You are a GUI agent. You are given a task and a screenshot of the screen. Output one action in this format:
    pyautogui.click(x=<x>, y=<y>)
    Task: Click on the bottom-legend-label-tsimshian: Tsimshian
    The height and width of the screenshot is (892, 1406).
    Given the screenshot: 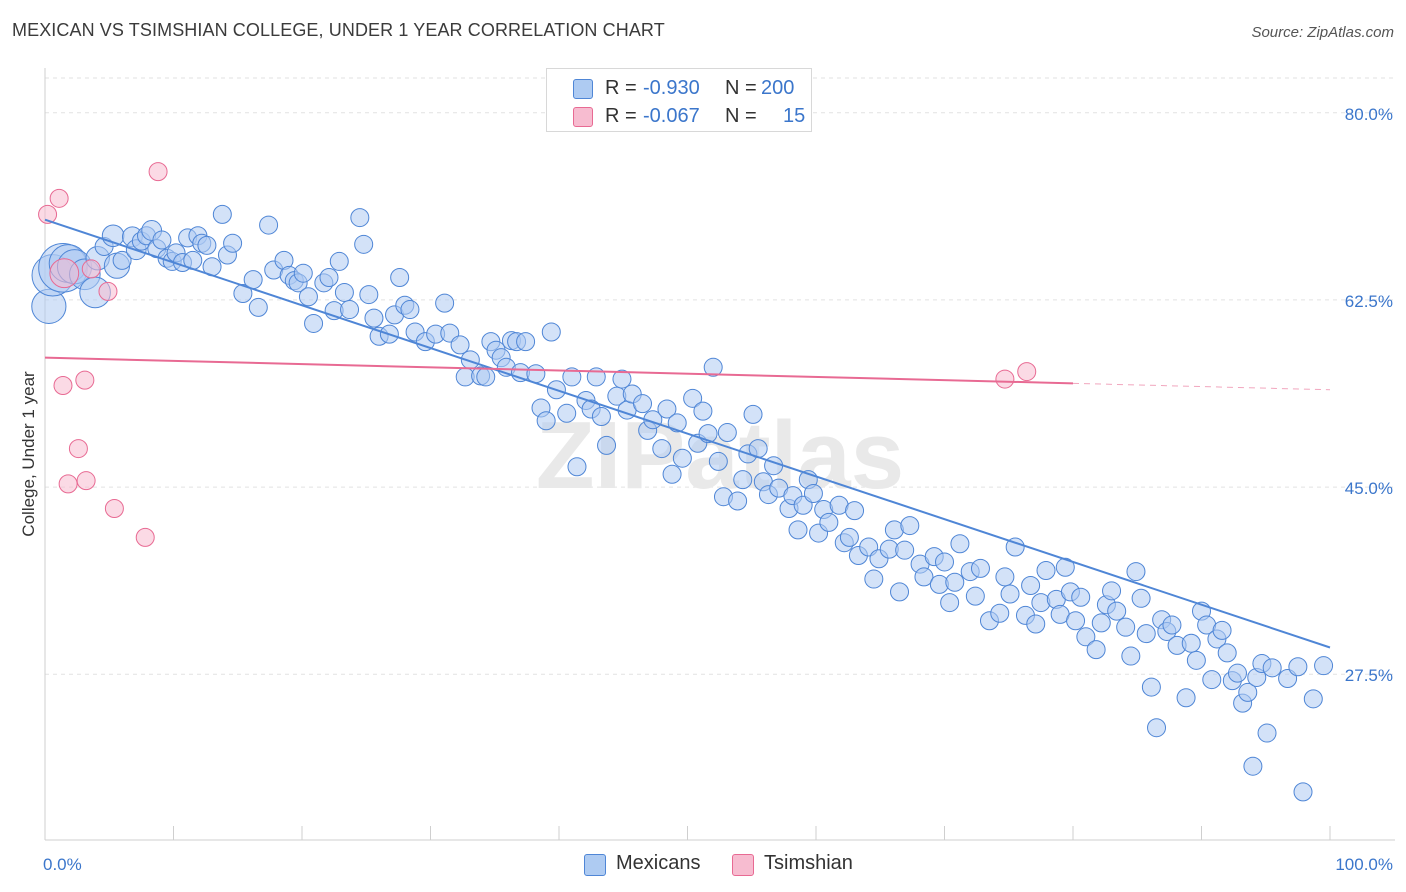 What is the action you would take?
    pyautogui.click(x=808, y=863)
    